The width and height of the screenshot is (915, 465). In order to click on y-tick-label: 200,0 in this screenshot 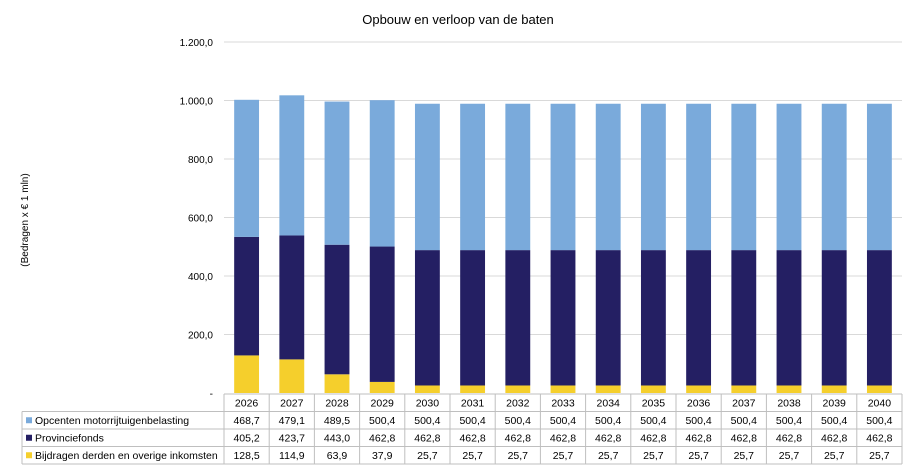, I will do `click(200, 336)`.